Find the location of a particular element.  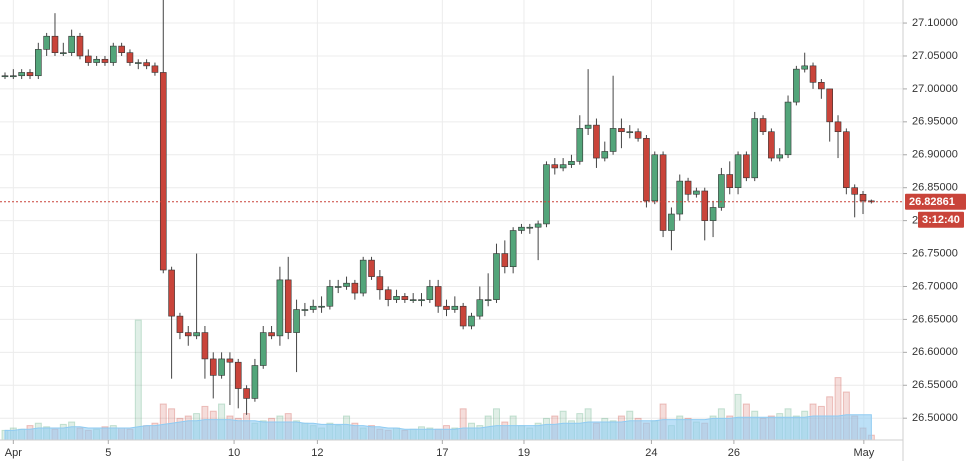

y-tick-label: 26.75000 is located at coordinates (935, 253).